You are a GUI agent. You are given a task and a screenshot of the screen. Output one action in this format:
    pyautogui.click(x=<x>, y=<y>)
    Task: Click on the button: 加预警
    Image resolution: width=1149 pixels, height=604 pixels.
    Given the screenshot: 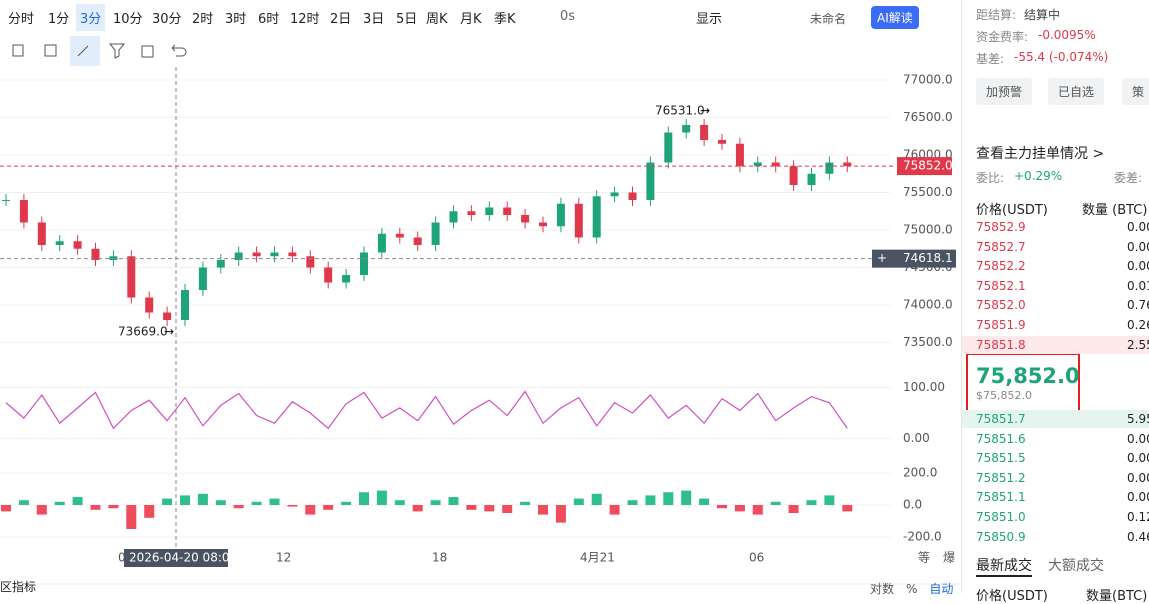 What is the action you would take?
    pyautogui.click(x=1004, y=91)
    